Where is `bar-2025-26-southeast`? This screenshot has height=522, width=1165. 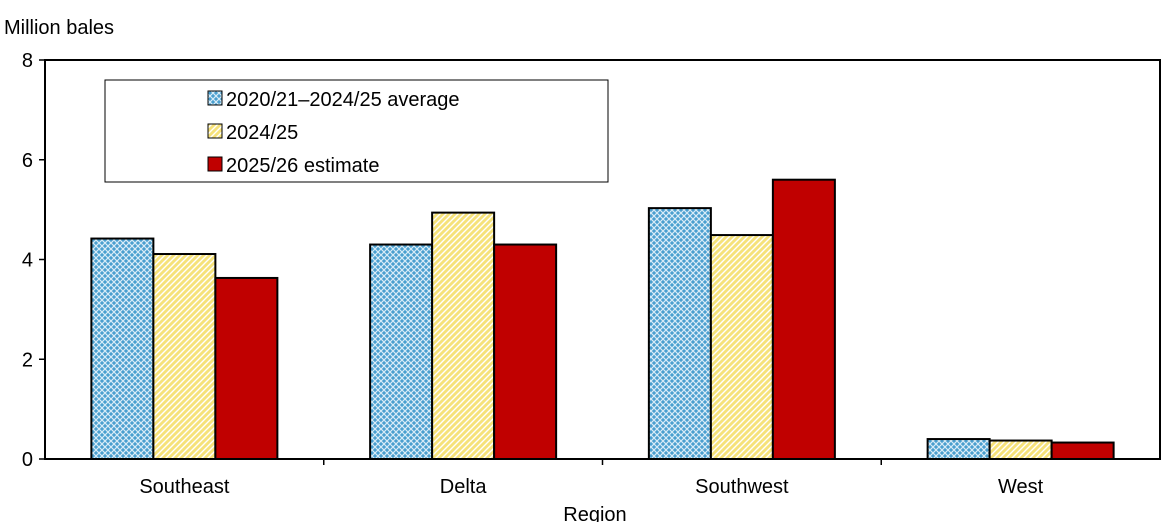 bar-2025-26-southeast is located at coordinates (246, 368).